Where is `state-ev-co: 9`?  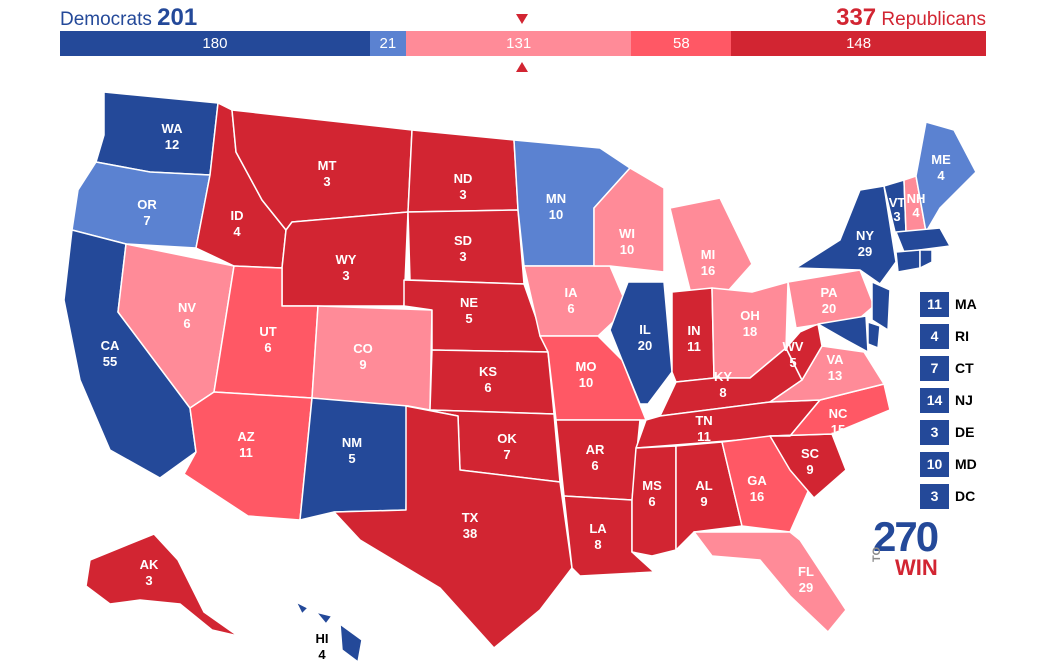
state-ev-co: 9 is located at coordinates (362, 364).